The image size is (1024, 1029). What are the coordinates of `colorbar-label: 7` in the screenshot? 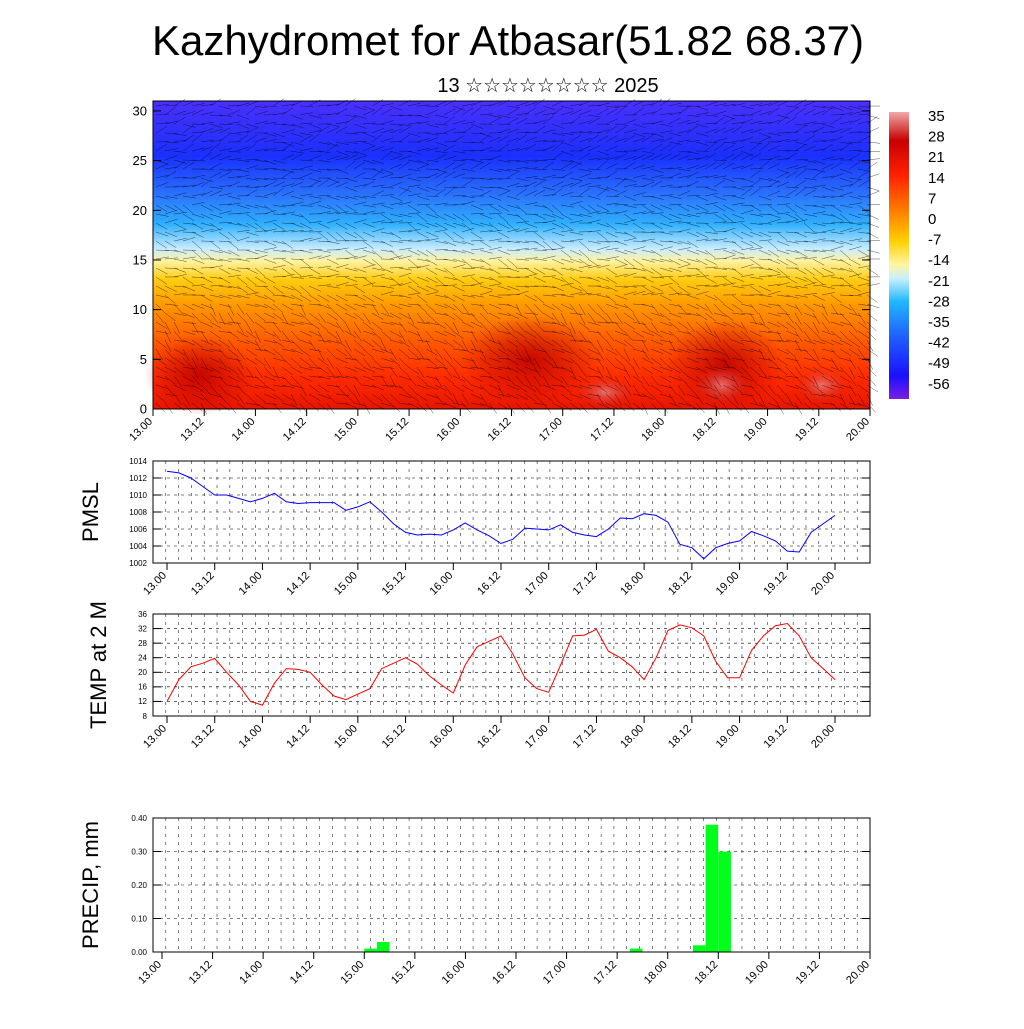 It's located at (932, 198).